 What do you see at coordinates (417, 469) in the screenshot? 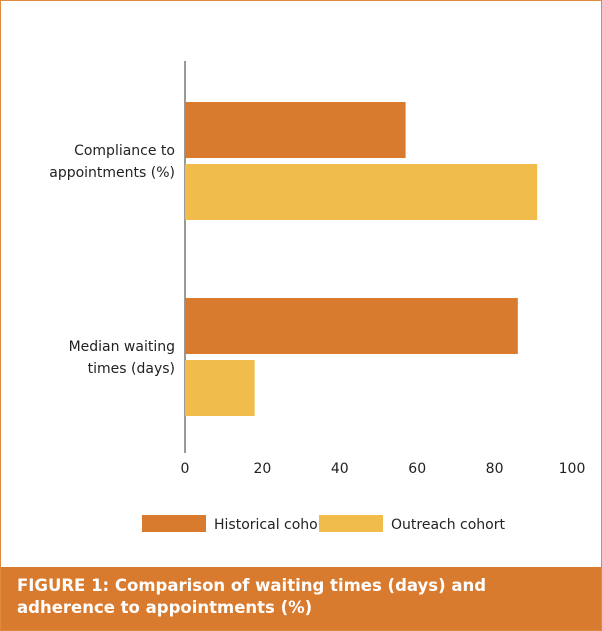
I see `x-tick-label: 60` at bounding box center [417, 469].